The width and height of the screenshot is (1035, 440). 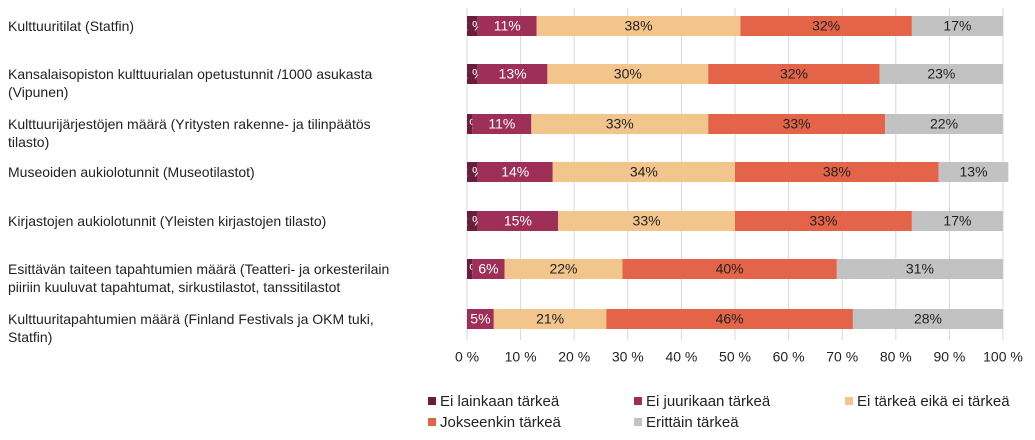 What do you see at coordinates (501, 422) in the screenshot?
I see `legend-label: Jokseenkin tärkeä` at bounding box center [501, 422].